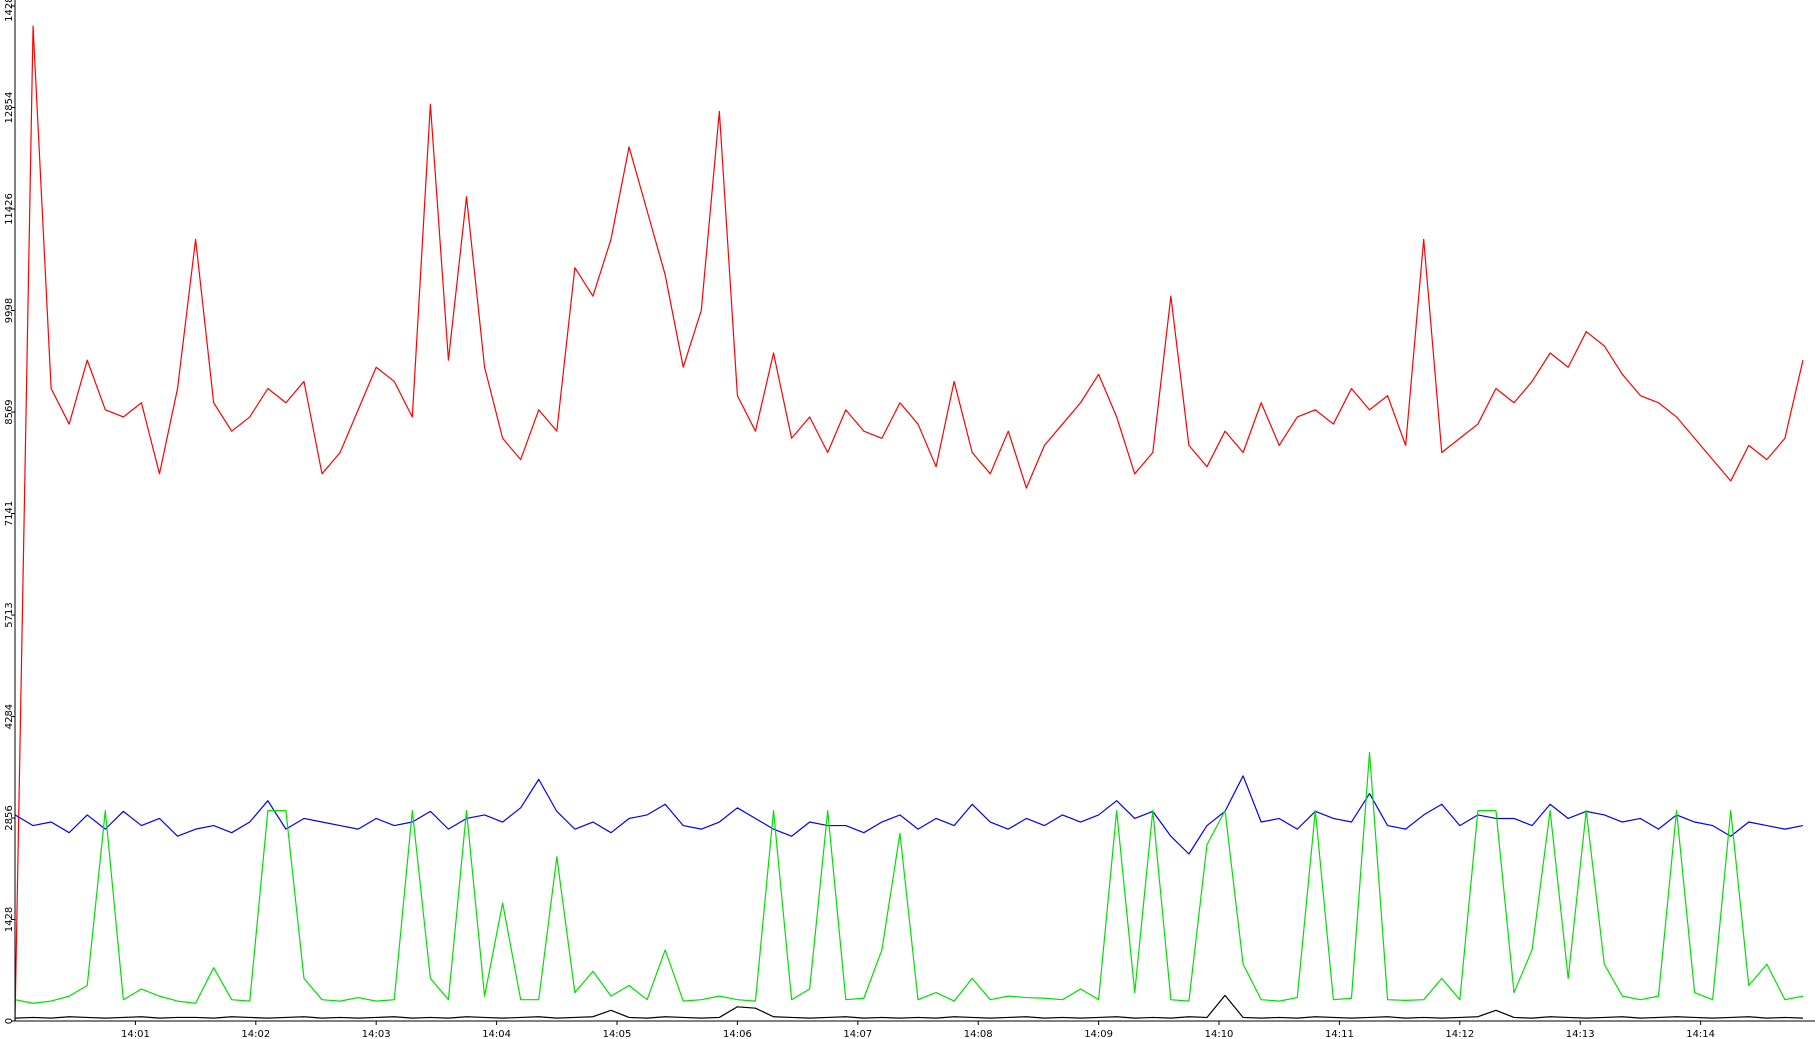 Image resolution: width=1815 pixels, height=1039 pixels. Describe the element at coordinates (978, 1034) in the screenshot. I see `x-tick-label: 14:08` at that location.